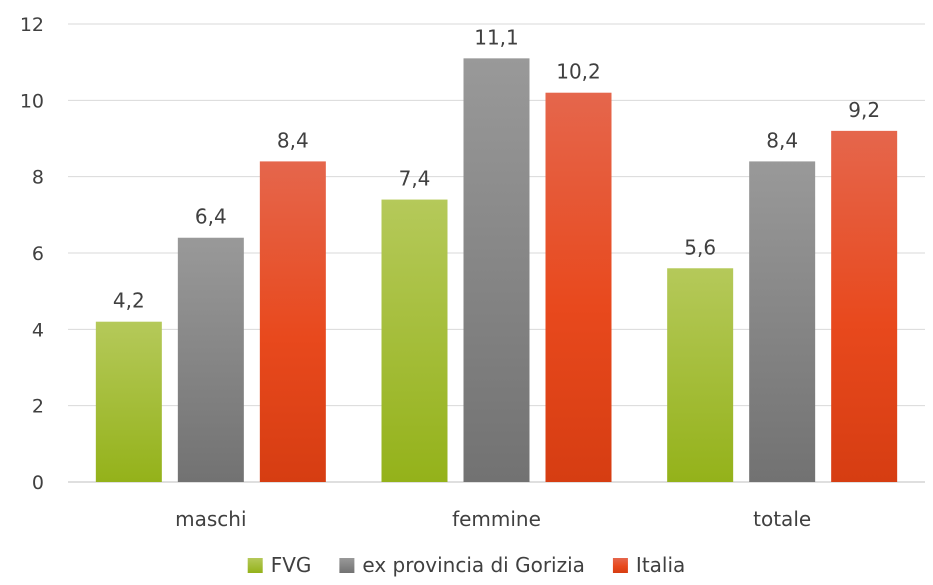 The image size is (933, 585). What do you see at coordinates (782, 519) in the screenshot?
I see `category-label: totale` at bounding box center [782, 519].